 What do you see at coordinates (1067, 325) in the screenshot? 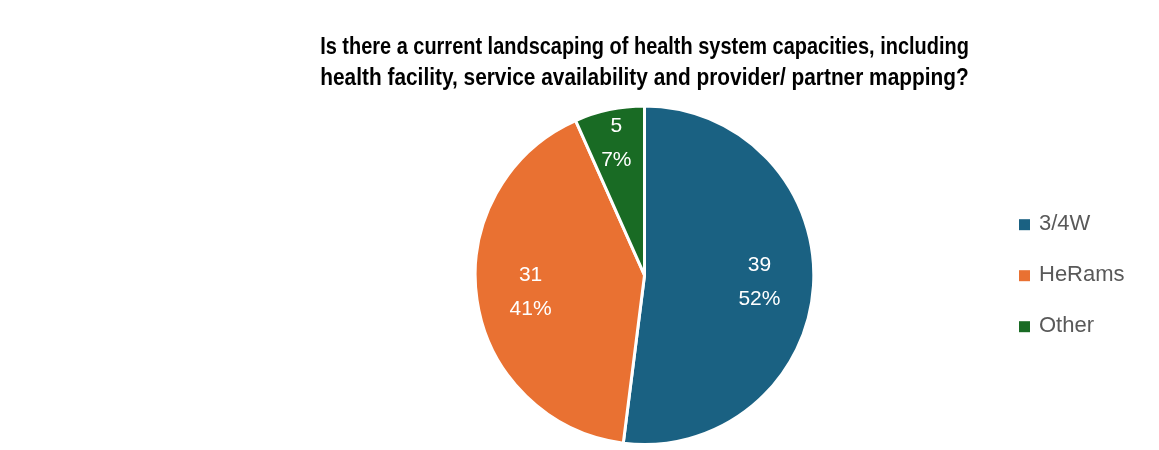
I see `legend-label: Other` at bounding box center [1067, 325].